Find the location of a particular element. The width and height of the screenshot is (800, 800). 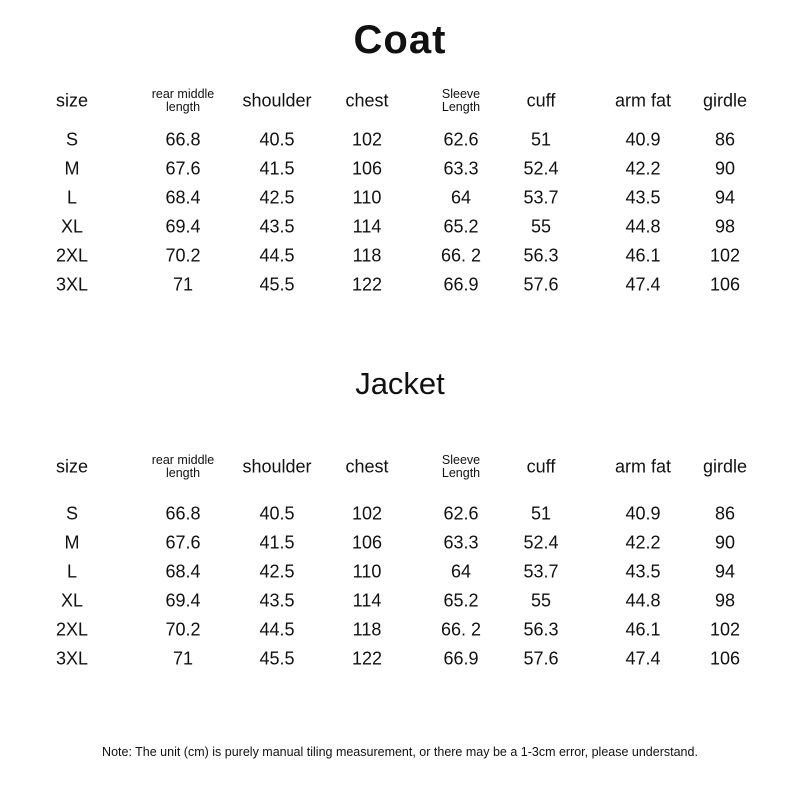

column-header: rear middle length is located at coordinates (183, 467).